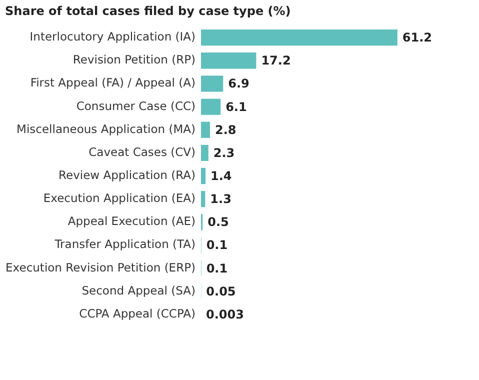  What do you see at coordinates (221, 176) in the screenshot?
I see `data-label: 1.4` at bounding box center [221, 176].